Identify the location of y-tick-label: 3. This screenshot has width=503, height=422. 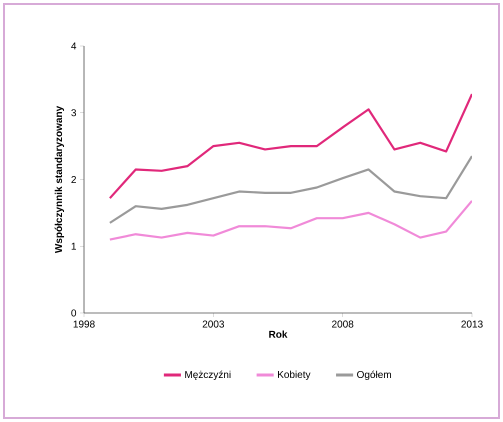
(73, 112).